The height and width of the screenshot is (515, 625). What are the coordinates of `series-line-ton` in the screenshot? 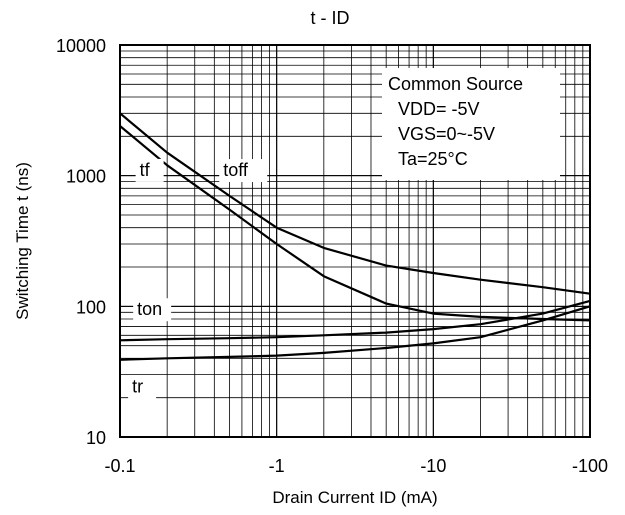 It's located at (355, 320).